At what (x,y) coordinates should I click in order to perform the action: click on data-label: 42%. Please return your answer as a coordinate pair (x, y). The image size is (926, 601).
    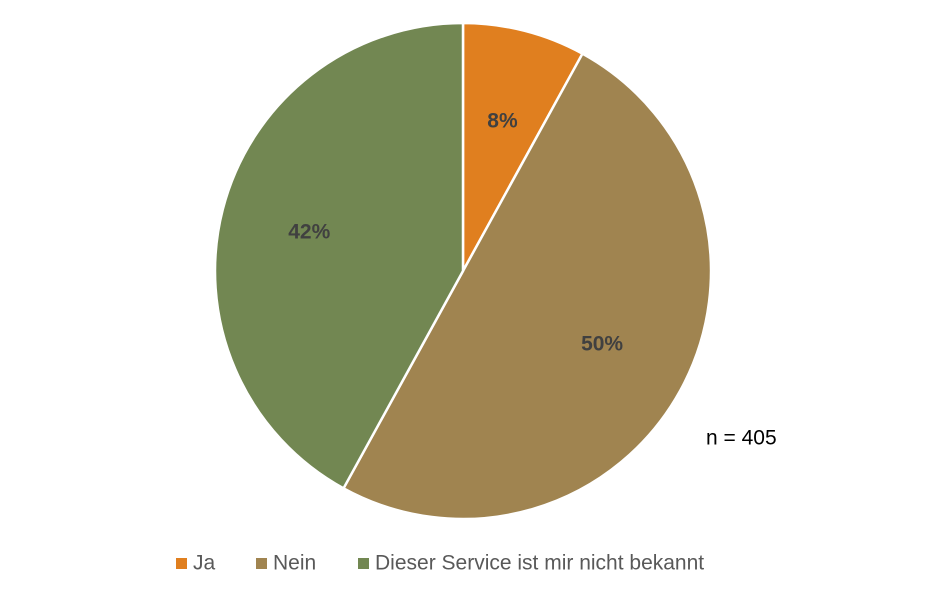
    Looking at the image, I should click on (309, 231).